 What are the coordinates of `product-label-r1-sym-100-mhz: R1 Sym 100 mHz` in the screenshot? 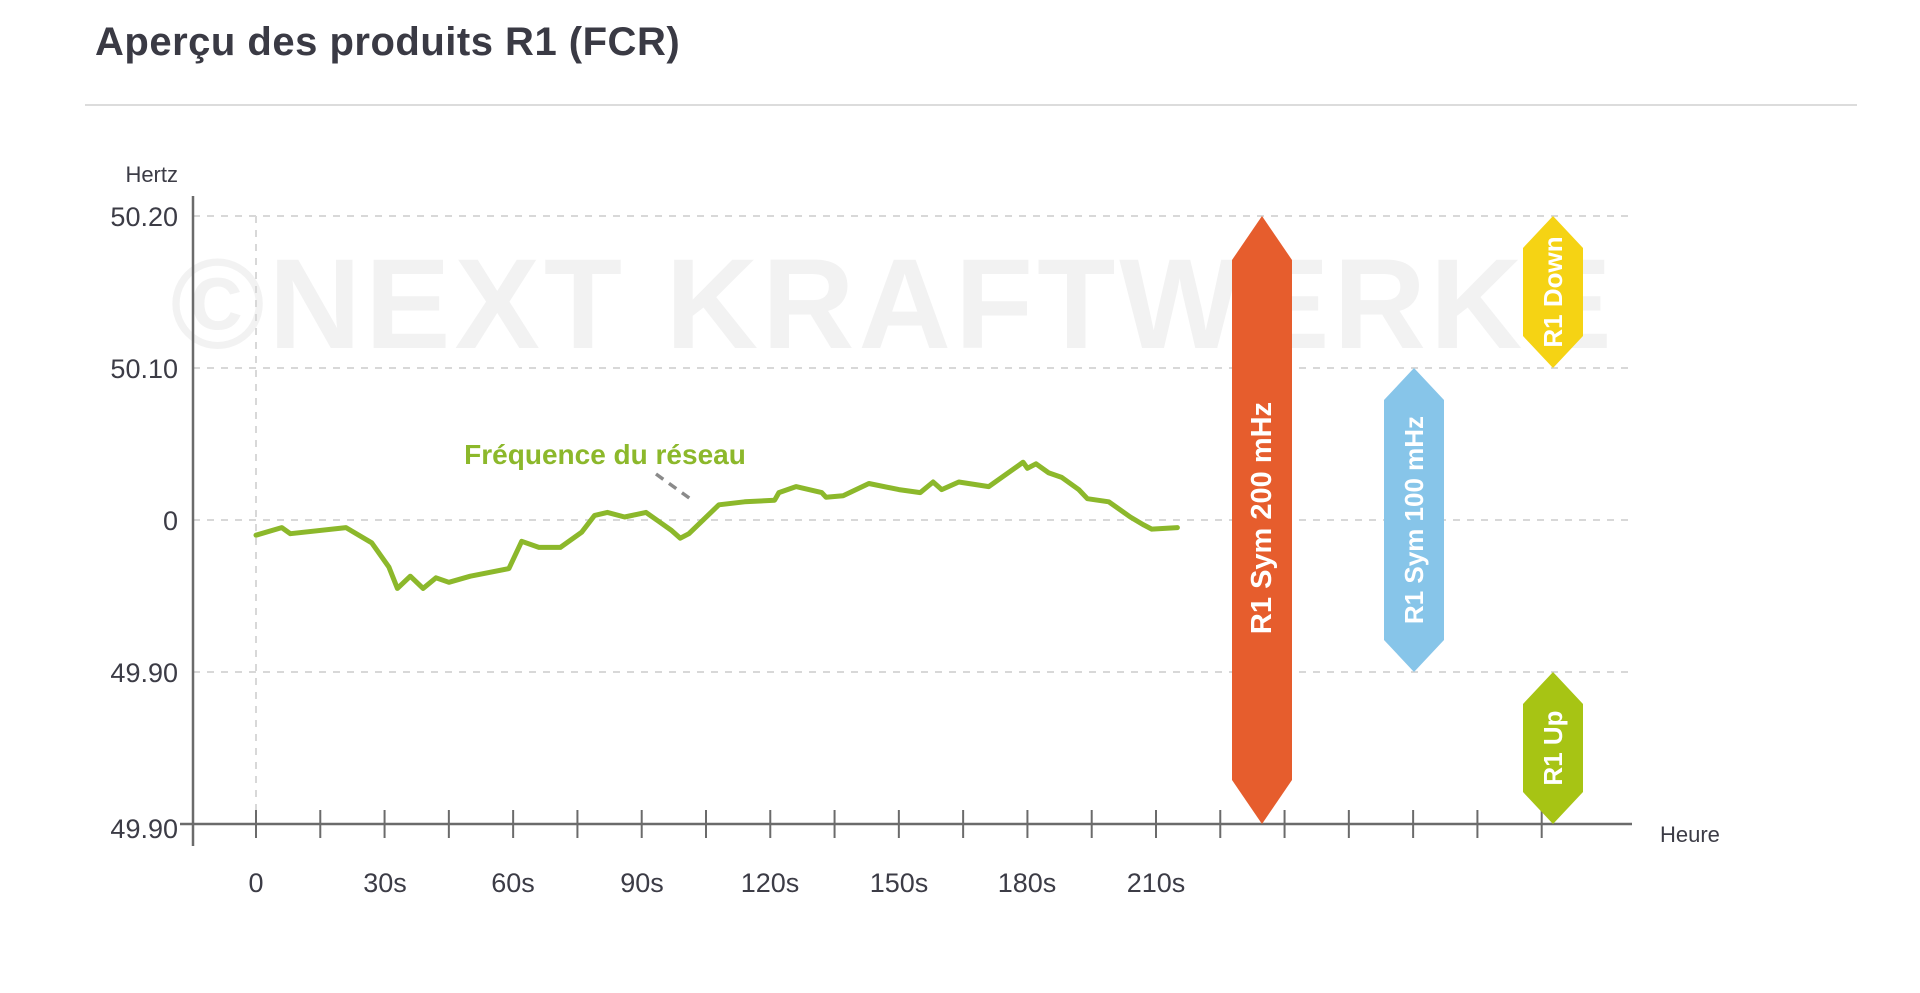 It's located at (1414, 520).